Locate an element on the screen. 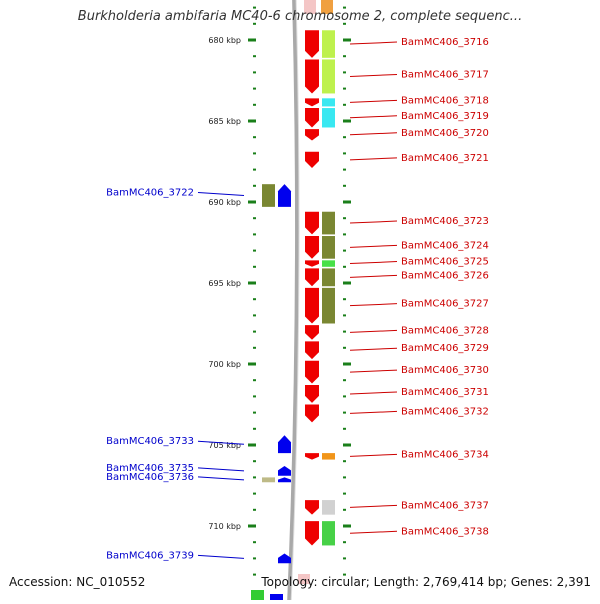 The width and height of the screenshot is (600, 604). gene-label: BamMC406_3725 is located at coordinates (445, 262).